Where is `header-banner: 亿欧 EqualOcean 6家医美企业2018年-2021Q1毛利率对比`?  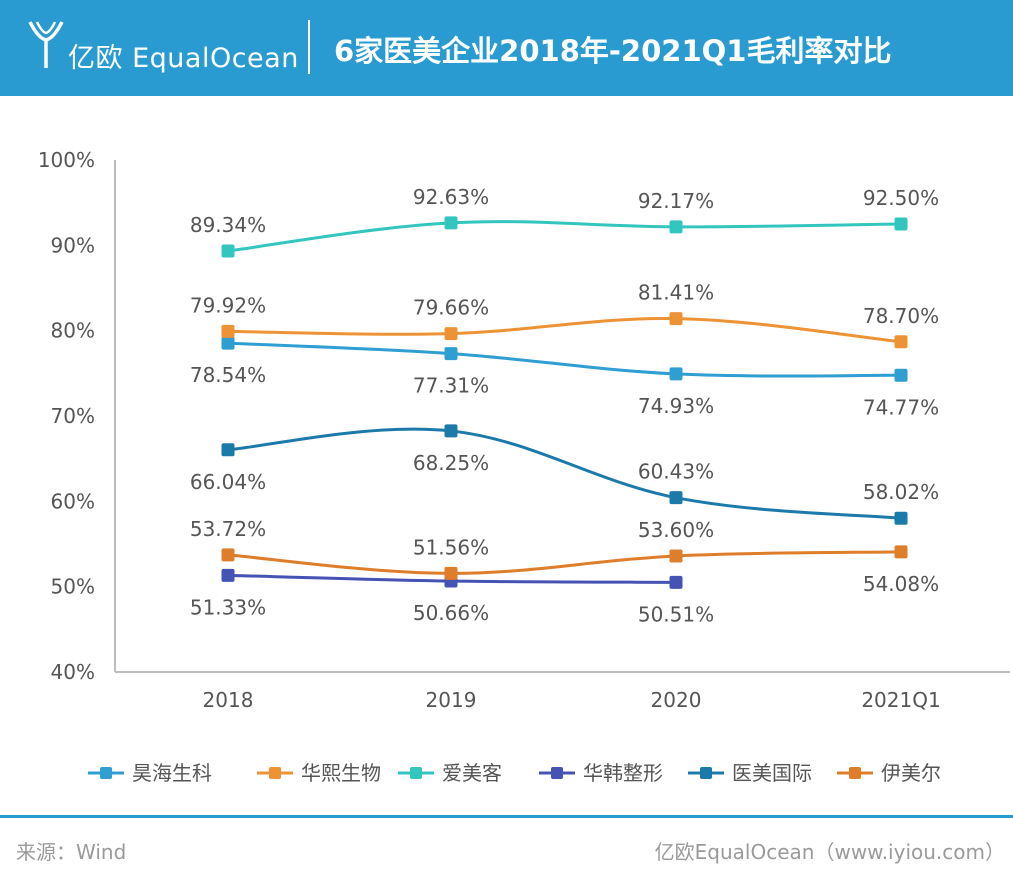 header-banner: 亿欧 EqualOcean 6家医美企业2018年-2021Q1毛利率对比 is located at coordinates (506, 48).